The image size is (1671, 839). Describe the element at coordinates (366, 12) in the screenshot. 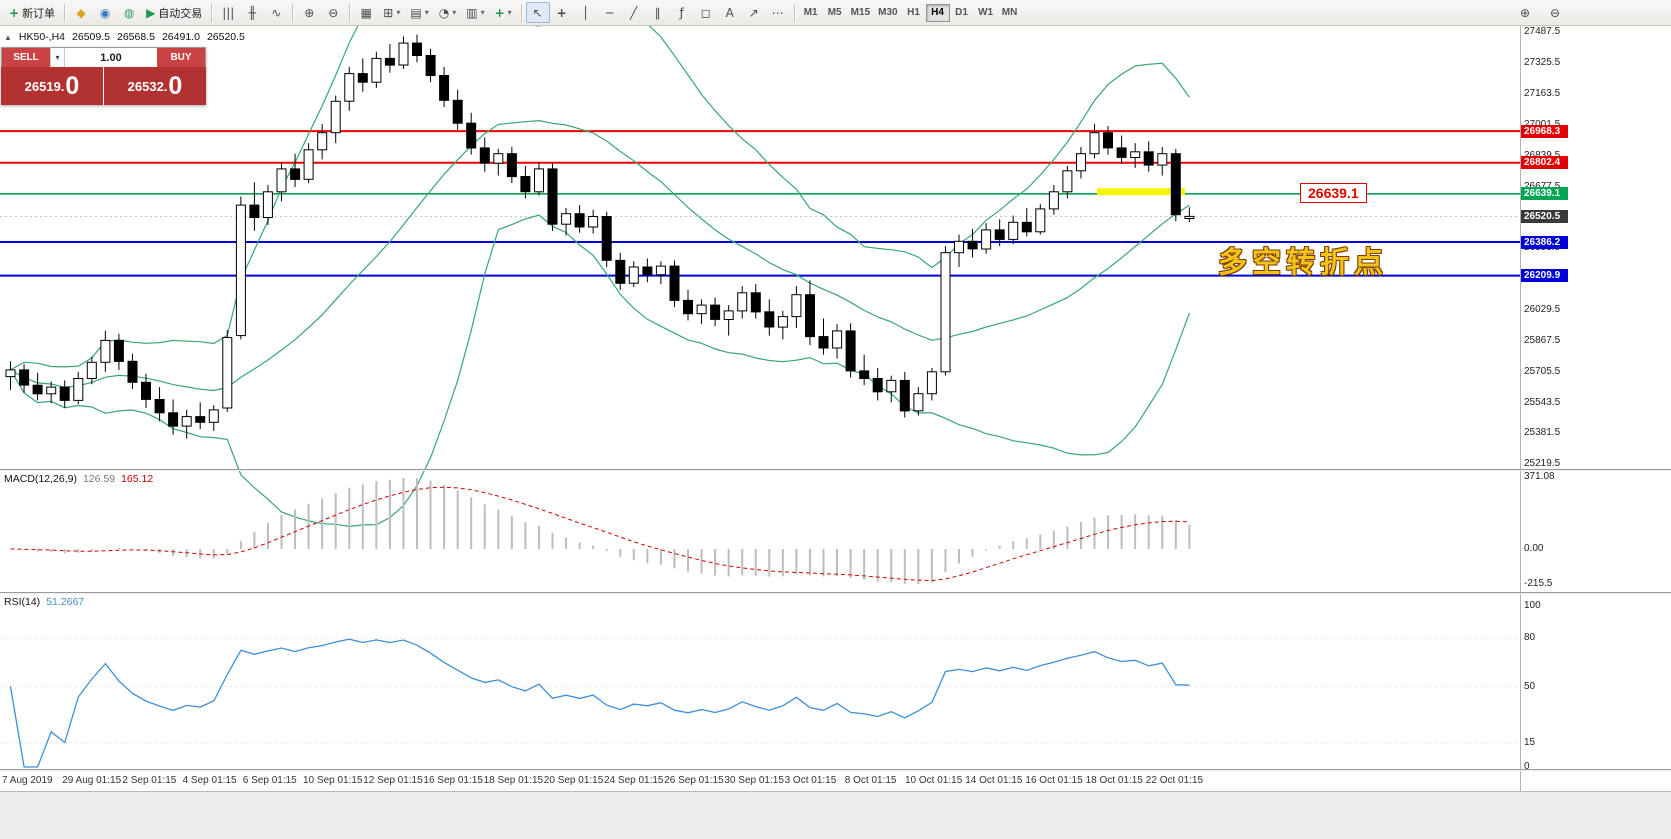

I see `tile-windows-button: ▦` at that location.